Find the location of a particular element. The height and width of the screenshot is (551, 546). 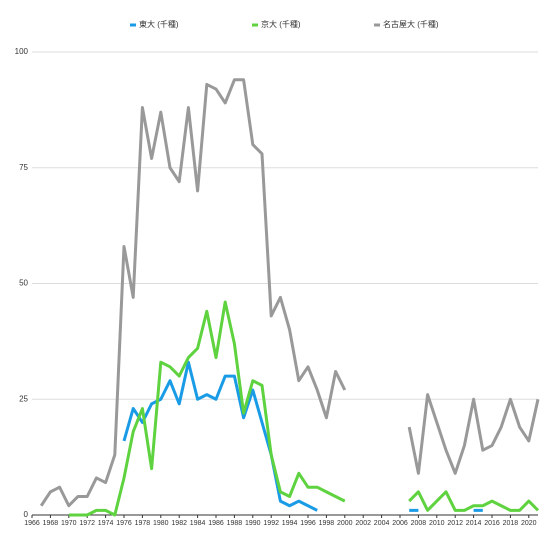

x-tick-label: 2012 is located at coordinates (455, 523).